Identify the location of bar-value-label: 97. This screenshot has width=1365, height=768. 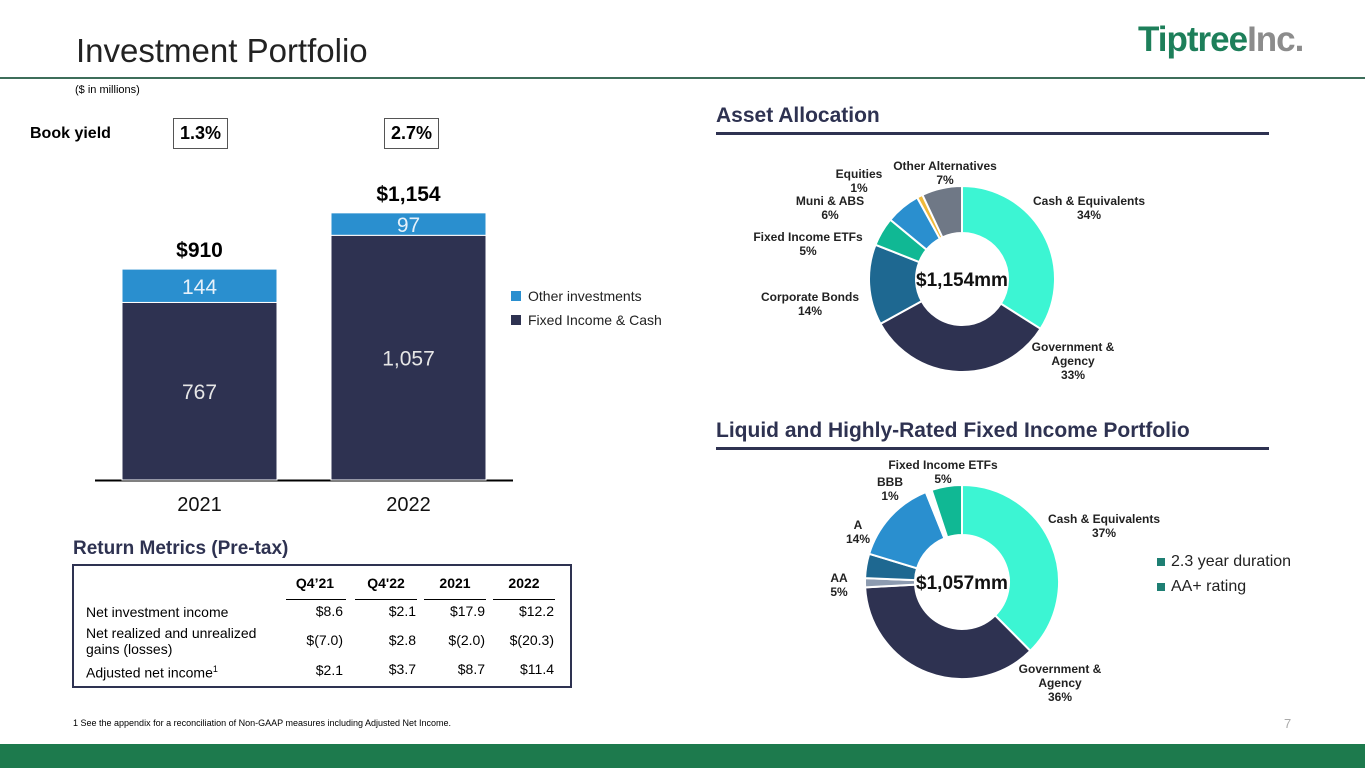
(408, 225).